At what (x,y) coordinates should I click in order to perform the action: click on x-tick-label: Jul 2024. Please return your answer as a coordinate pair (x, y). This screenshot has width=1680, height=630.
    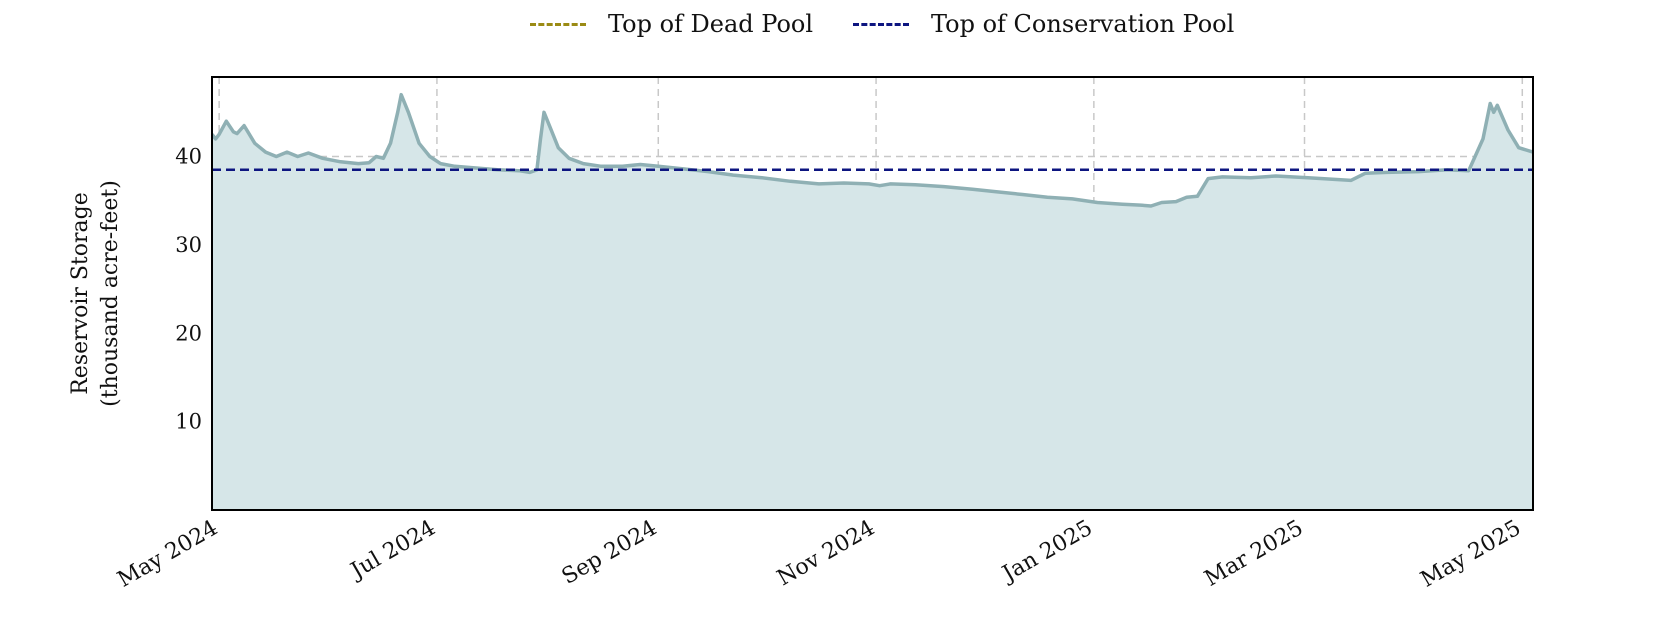
    Looking at the image, I should click on (392, 550).